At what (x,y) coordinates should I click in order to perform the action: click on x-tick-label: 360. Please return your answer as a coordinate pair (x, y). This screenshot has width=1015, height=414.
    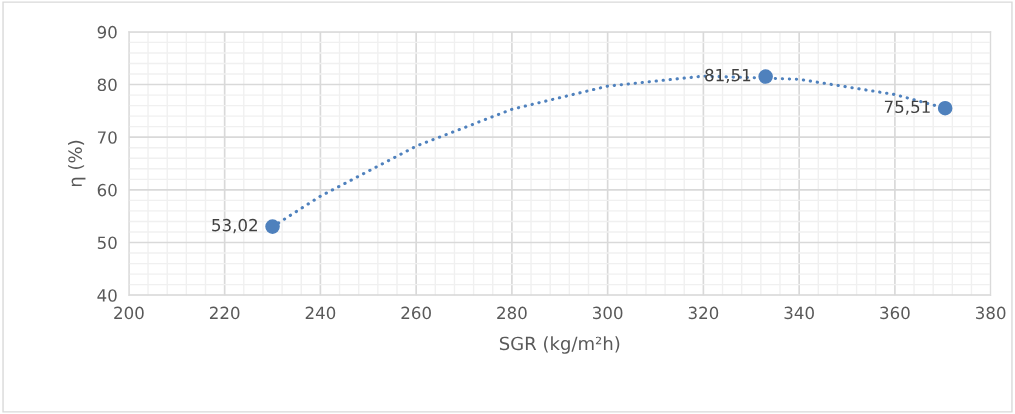
    Looking at the image, I should click on (895, 313).